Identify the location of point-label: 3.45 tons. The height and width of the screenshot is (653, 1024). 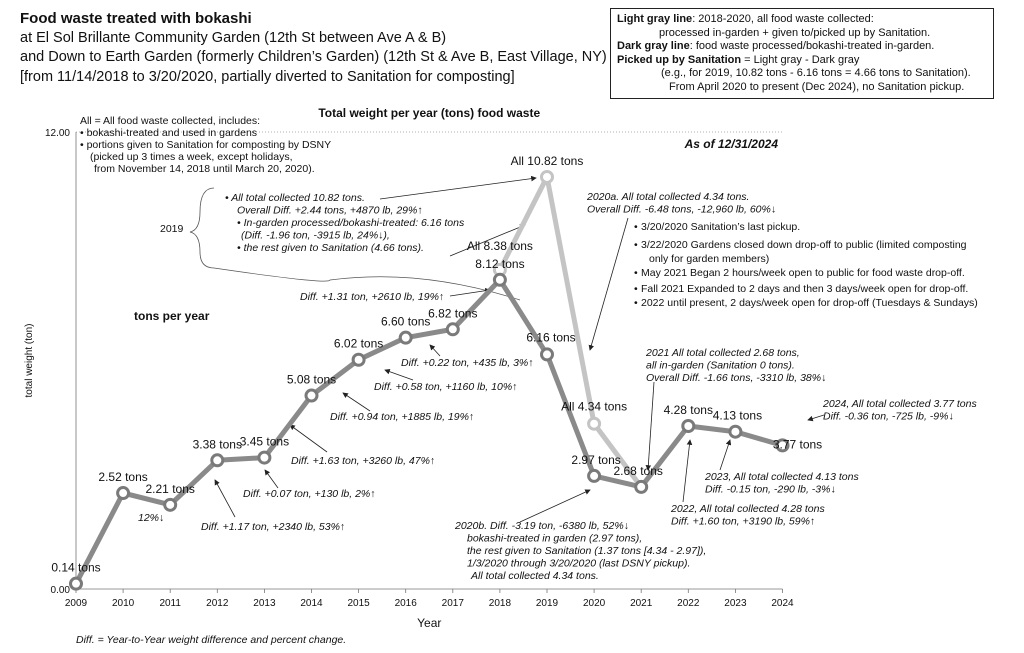
(264, 442).